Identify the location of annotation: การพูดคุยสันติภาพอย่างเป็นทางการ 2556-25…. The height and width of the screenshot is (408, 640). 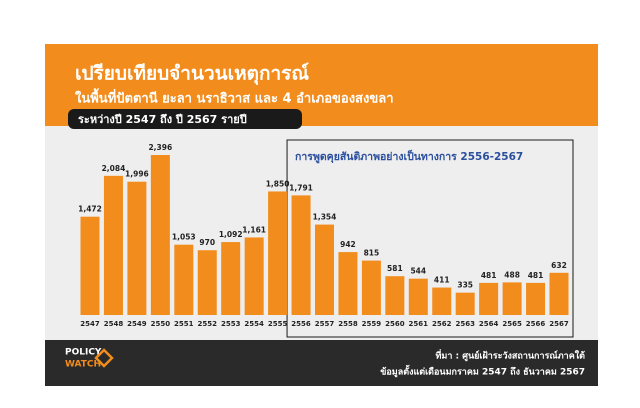
(409, 156).